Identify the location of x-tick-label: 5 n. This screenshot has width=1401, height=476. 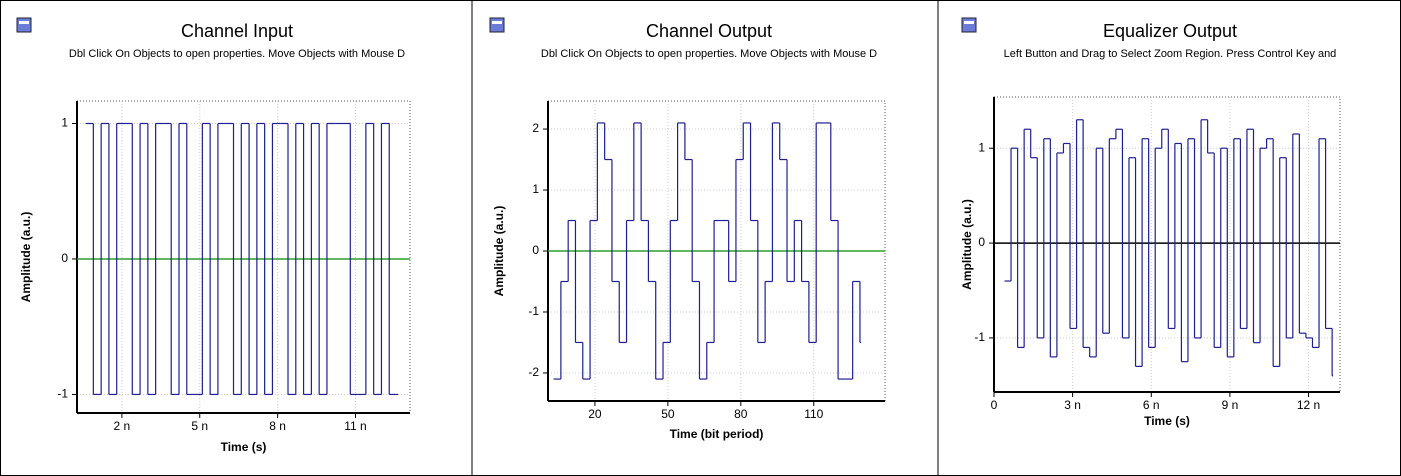
(199, 426).